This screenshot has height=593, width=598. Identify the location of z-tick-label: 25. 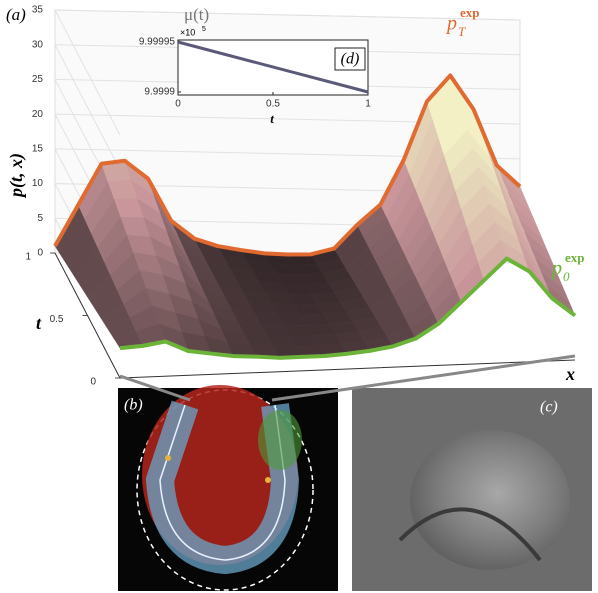
(38, 79).